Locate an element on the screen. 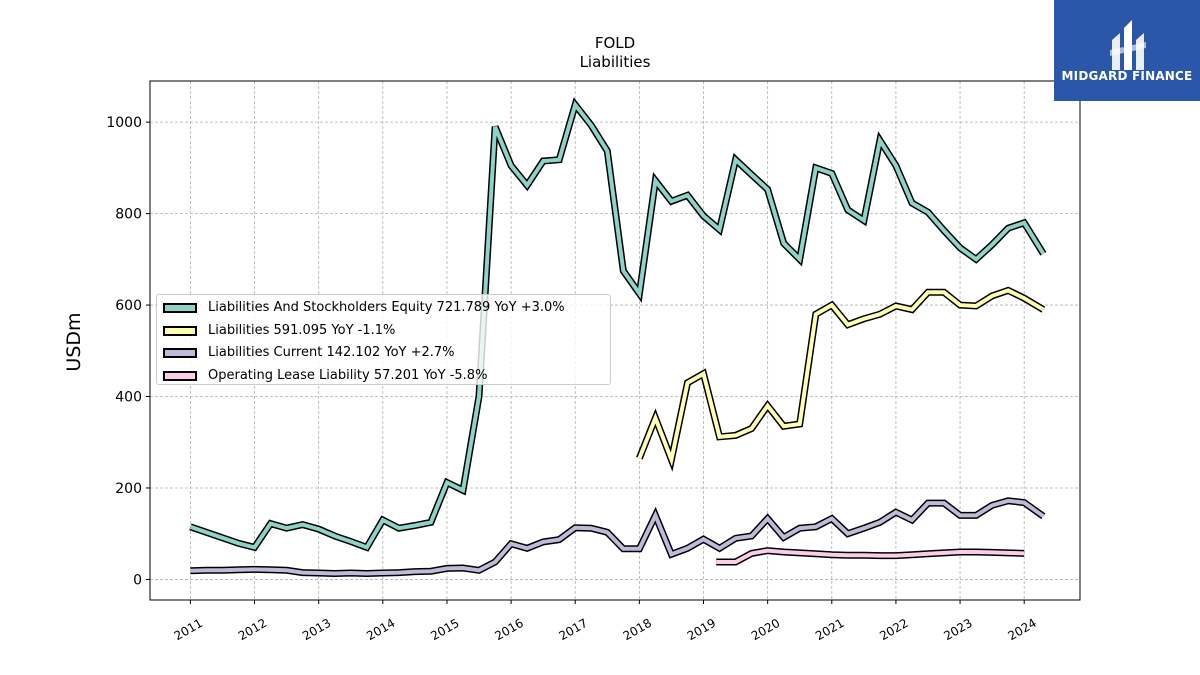 The width and height of the screenshot is (1200, 675). x-tick-label: 2022 is located at coordinates (893, 629).